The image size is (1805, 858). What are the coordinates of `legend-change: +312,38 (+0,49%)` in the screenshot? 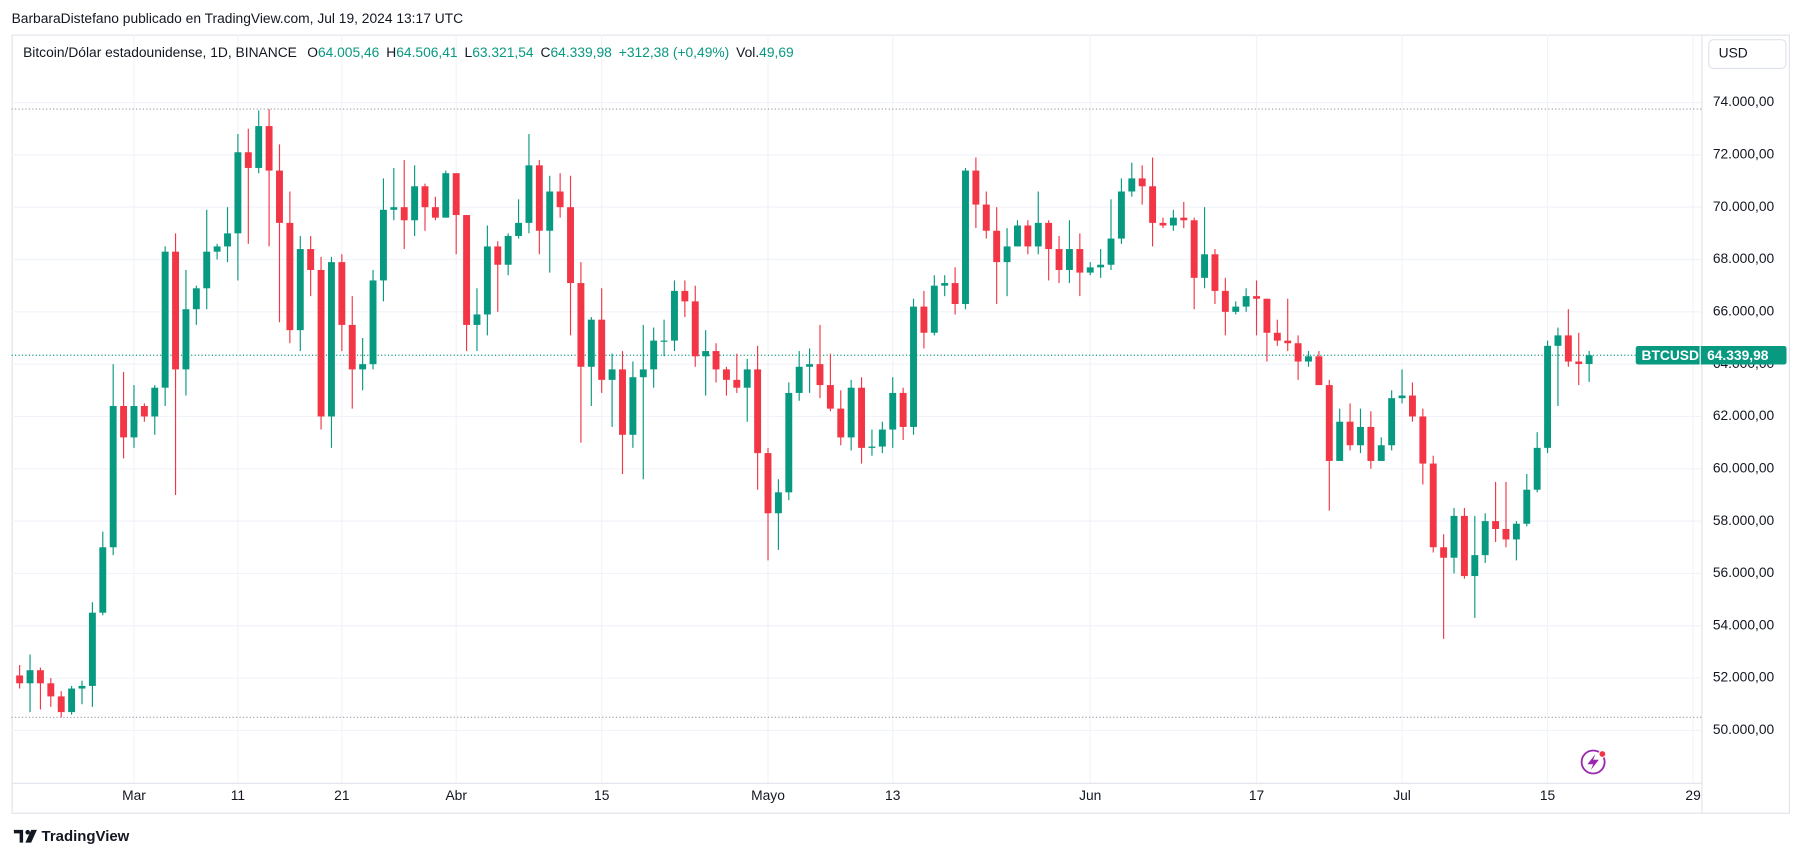 It's located at (674, 52).